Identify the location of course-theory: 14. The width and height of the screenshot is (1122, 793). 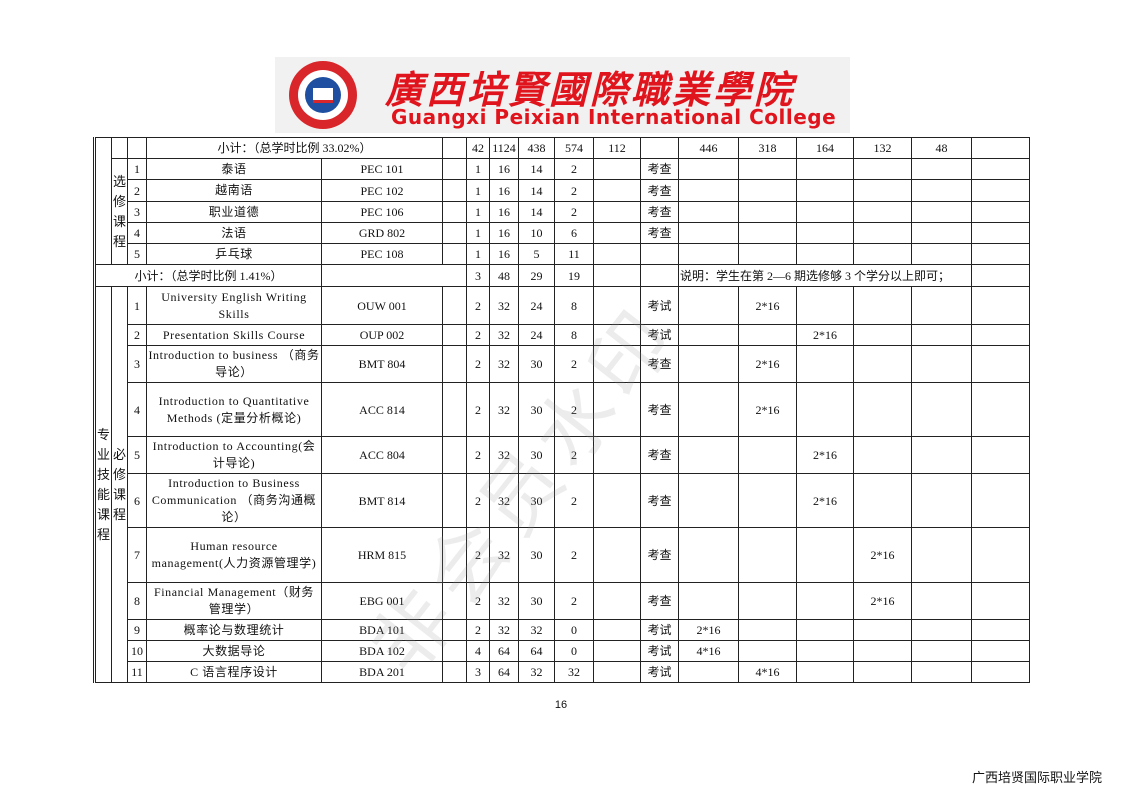
(536, 169).